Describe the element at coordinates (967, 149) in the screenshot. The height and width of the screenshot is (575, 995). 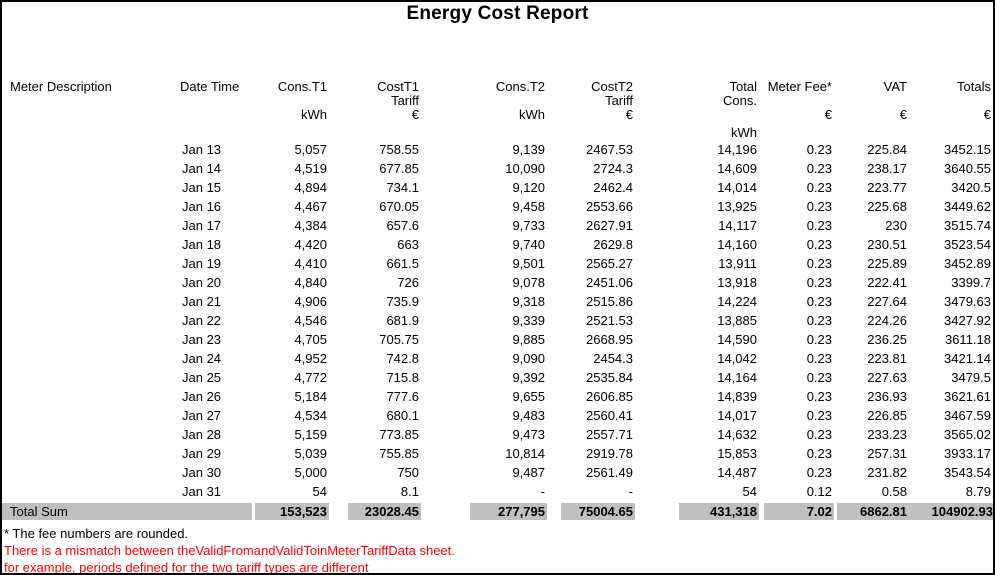
I see `cell-totals: 3452.15` at that location.